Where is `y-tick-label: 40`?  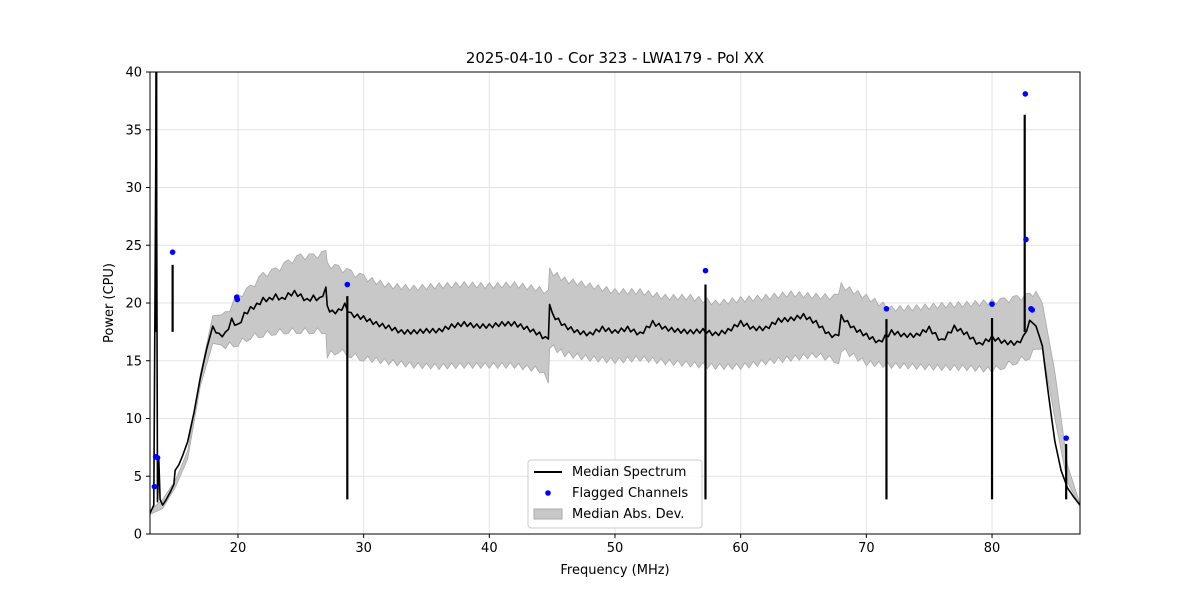 y-tick-label: 40 is located at coordinates (133, 73).